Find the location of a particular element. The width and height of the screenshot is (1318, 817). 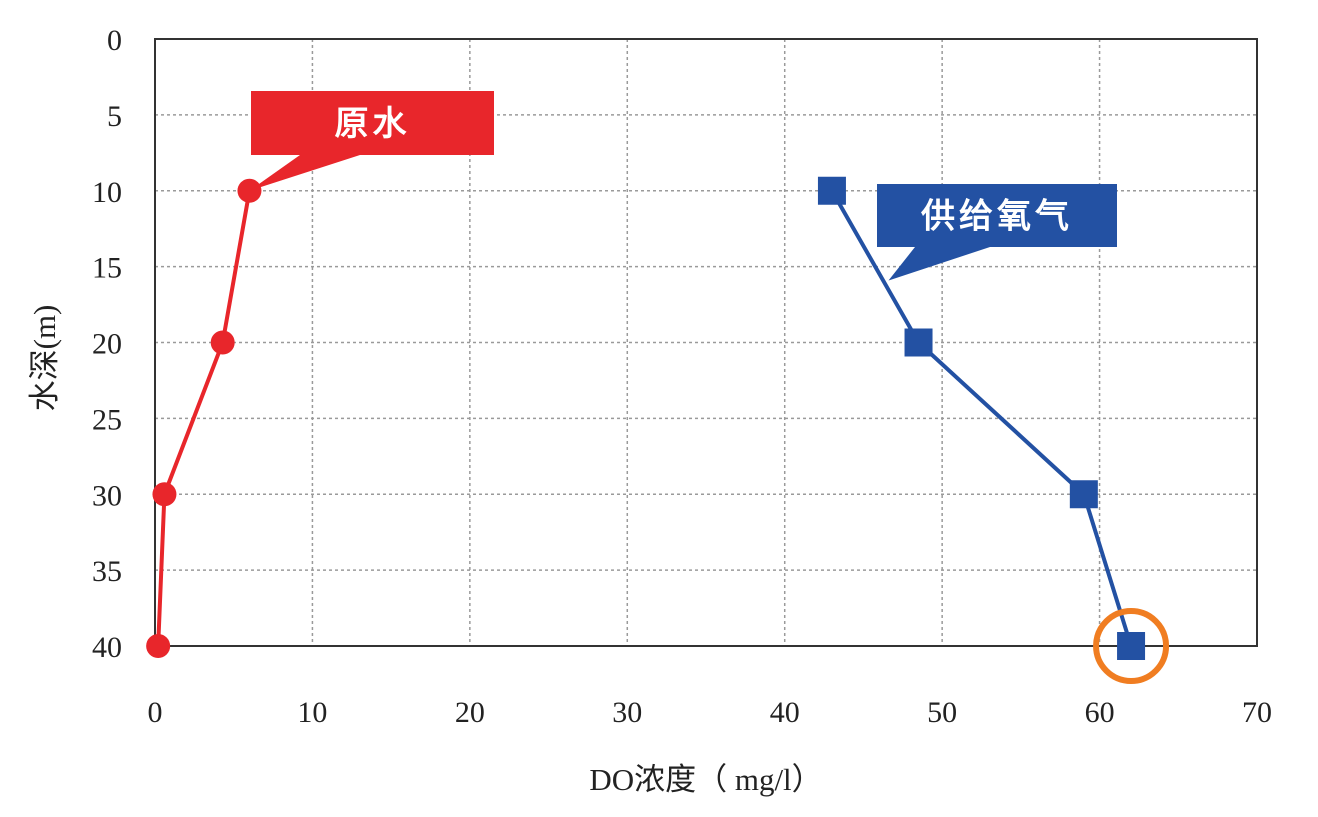

x-tick-labels: 0 10 20 30 40 50 60 70 is located at coordinates (710, 712).